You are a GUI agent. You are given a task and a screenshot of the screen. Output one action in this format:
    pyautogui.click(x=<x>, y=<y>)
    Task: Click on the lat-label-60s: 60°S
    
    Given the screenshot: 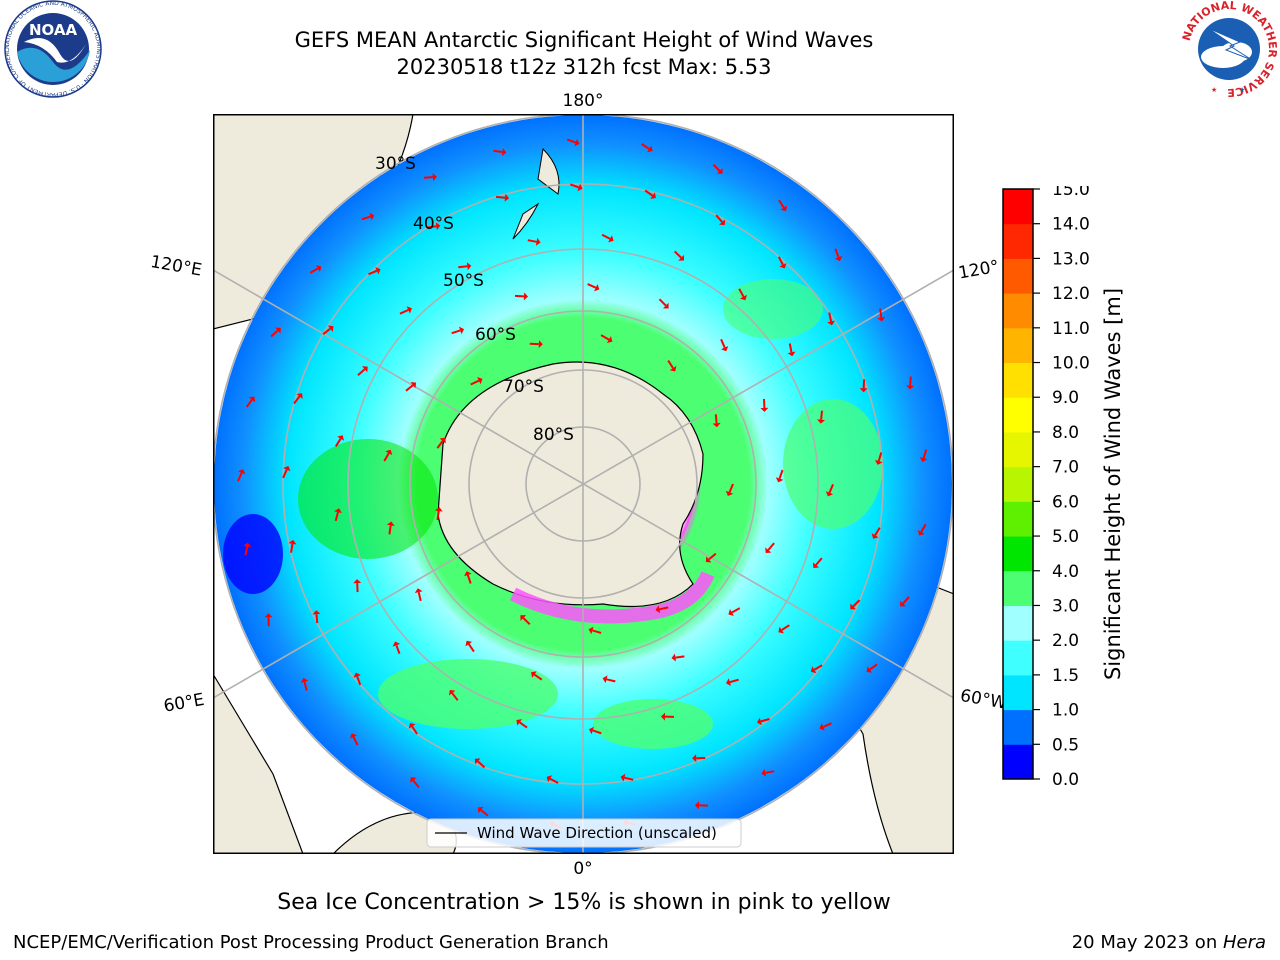 What is the action you would take?
    pyautogui.click(x=495, y=335)
    